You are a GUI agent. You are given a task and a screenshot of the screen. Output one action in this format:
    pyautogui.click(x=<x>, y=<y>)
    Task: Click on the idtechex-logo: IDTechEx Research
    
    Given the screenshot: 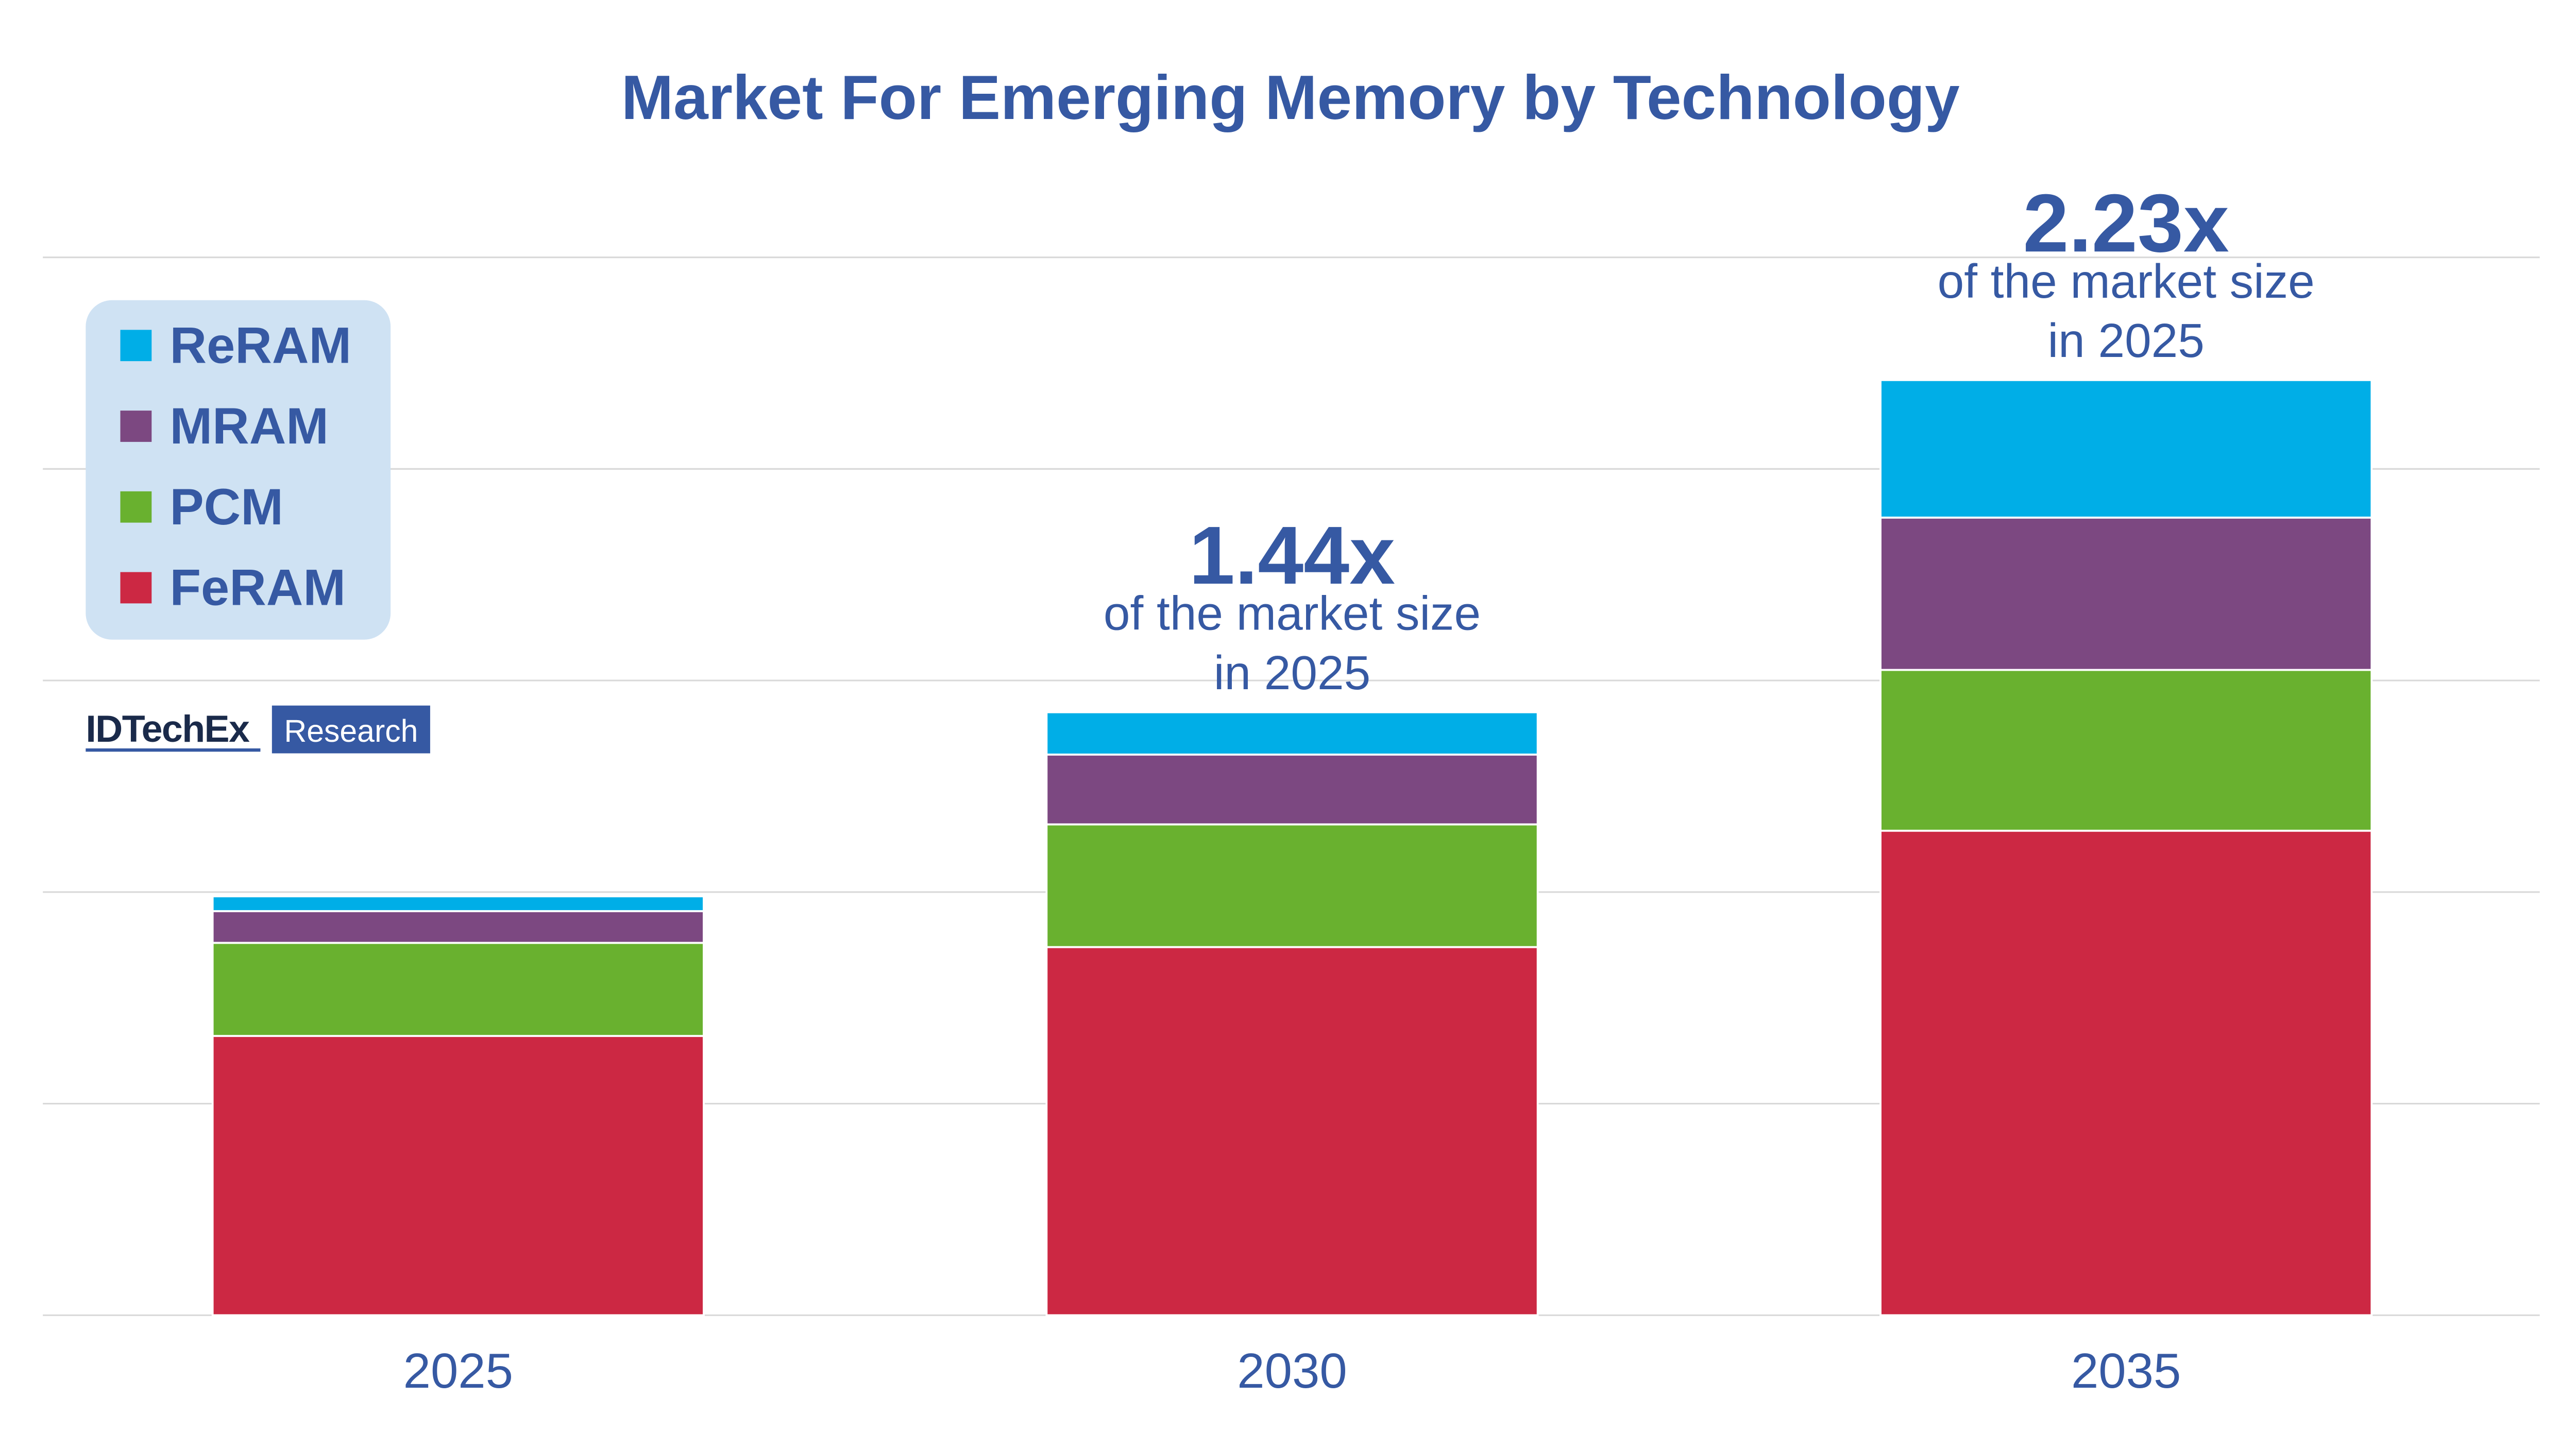 What is the action you would take?
    pyautogui.click(x=258, y=729)
    